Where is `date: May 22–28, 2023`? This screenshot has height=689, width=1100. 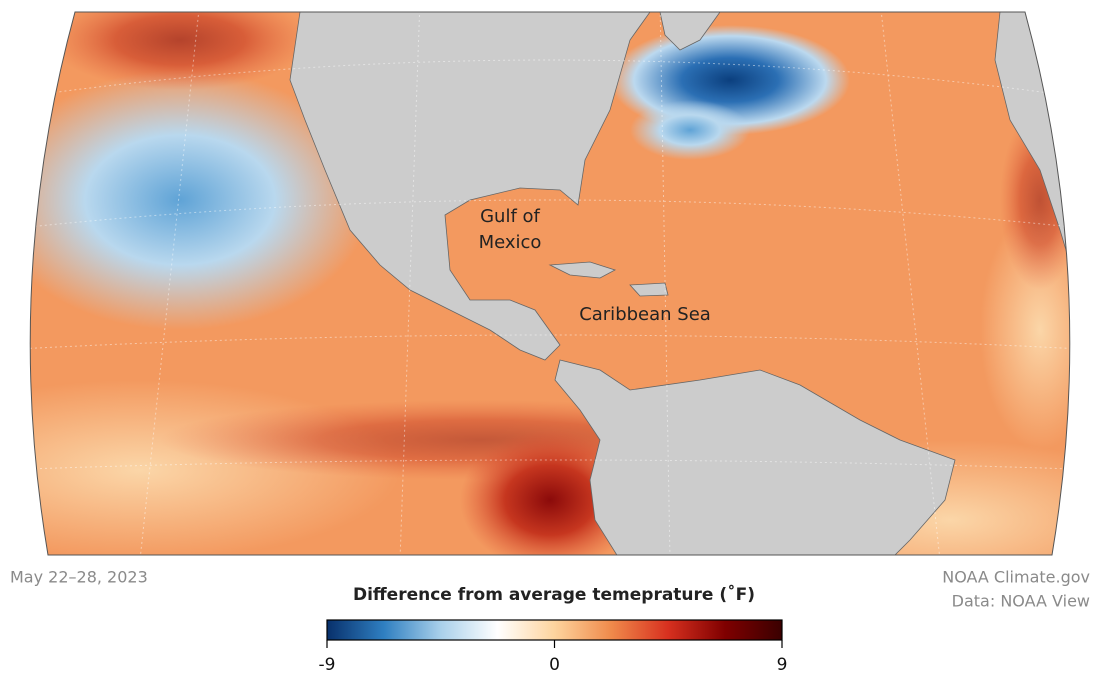 date: May 22–28, 2023 is located at coordinates (79, 577).